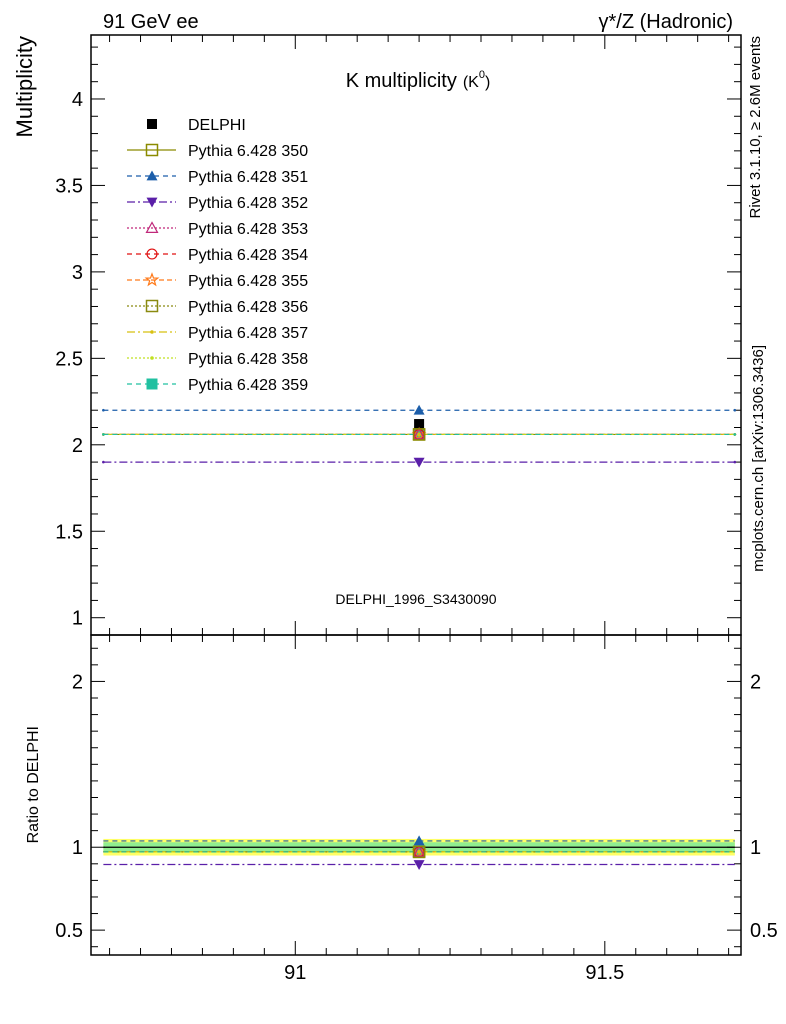 Image resolution: width=786 pixels, height=1024 pixels. I want to click on y-tick-label: 1, so click(77, 619).